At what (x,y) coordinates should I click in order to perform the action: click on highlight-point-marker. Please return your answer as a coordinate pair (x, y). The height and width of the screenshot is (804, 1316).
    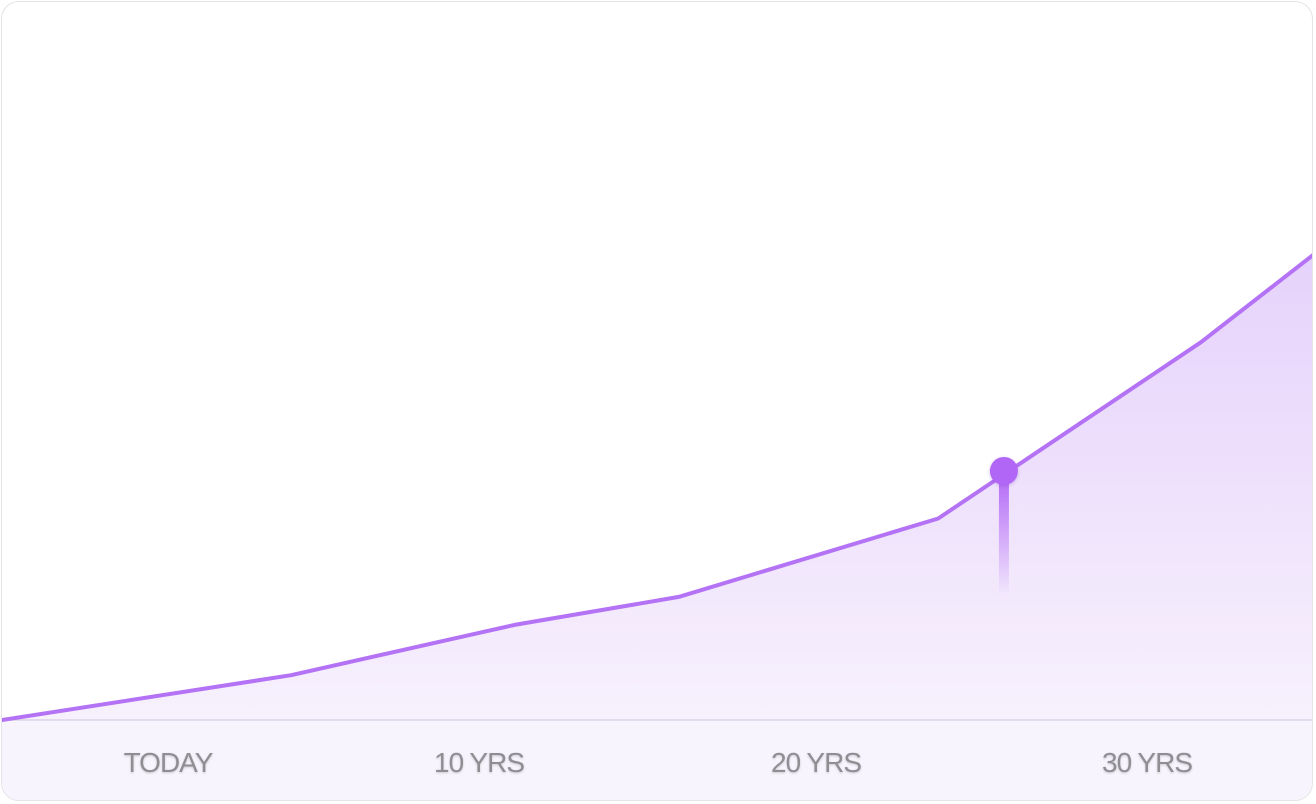
    Looking at the image, I should click on (1003, 470).